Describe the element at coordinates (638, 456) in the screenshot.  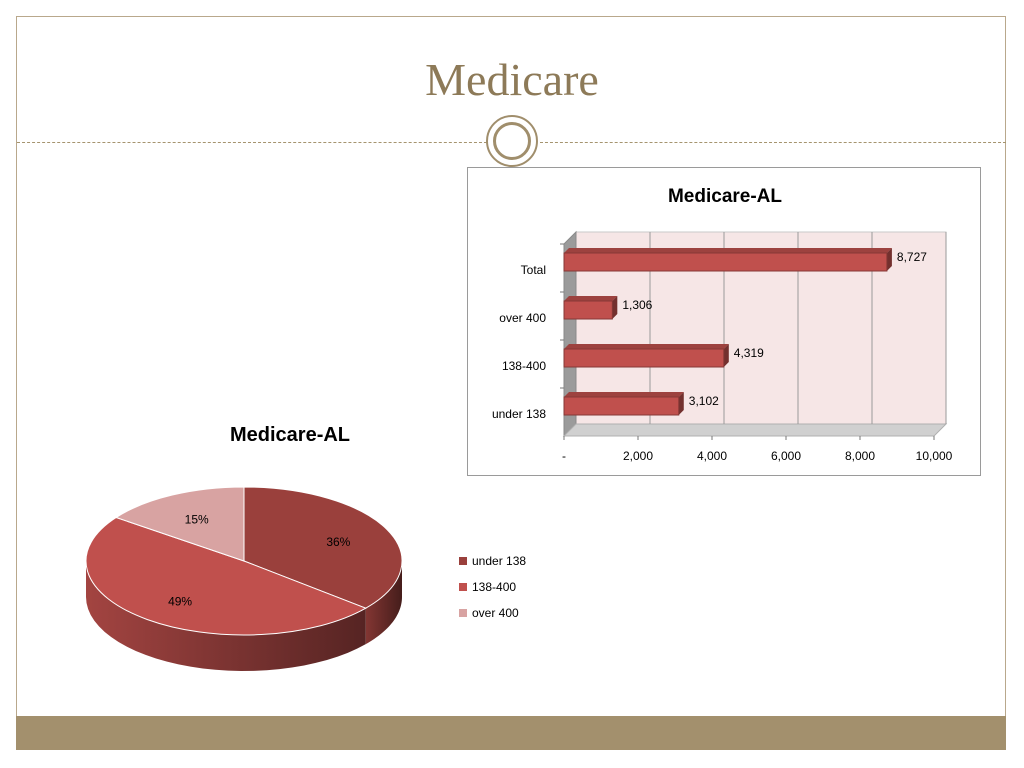
I see `x-tick-label: 2,000` at that location.